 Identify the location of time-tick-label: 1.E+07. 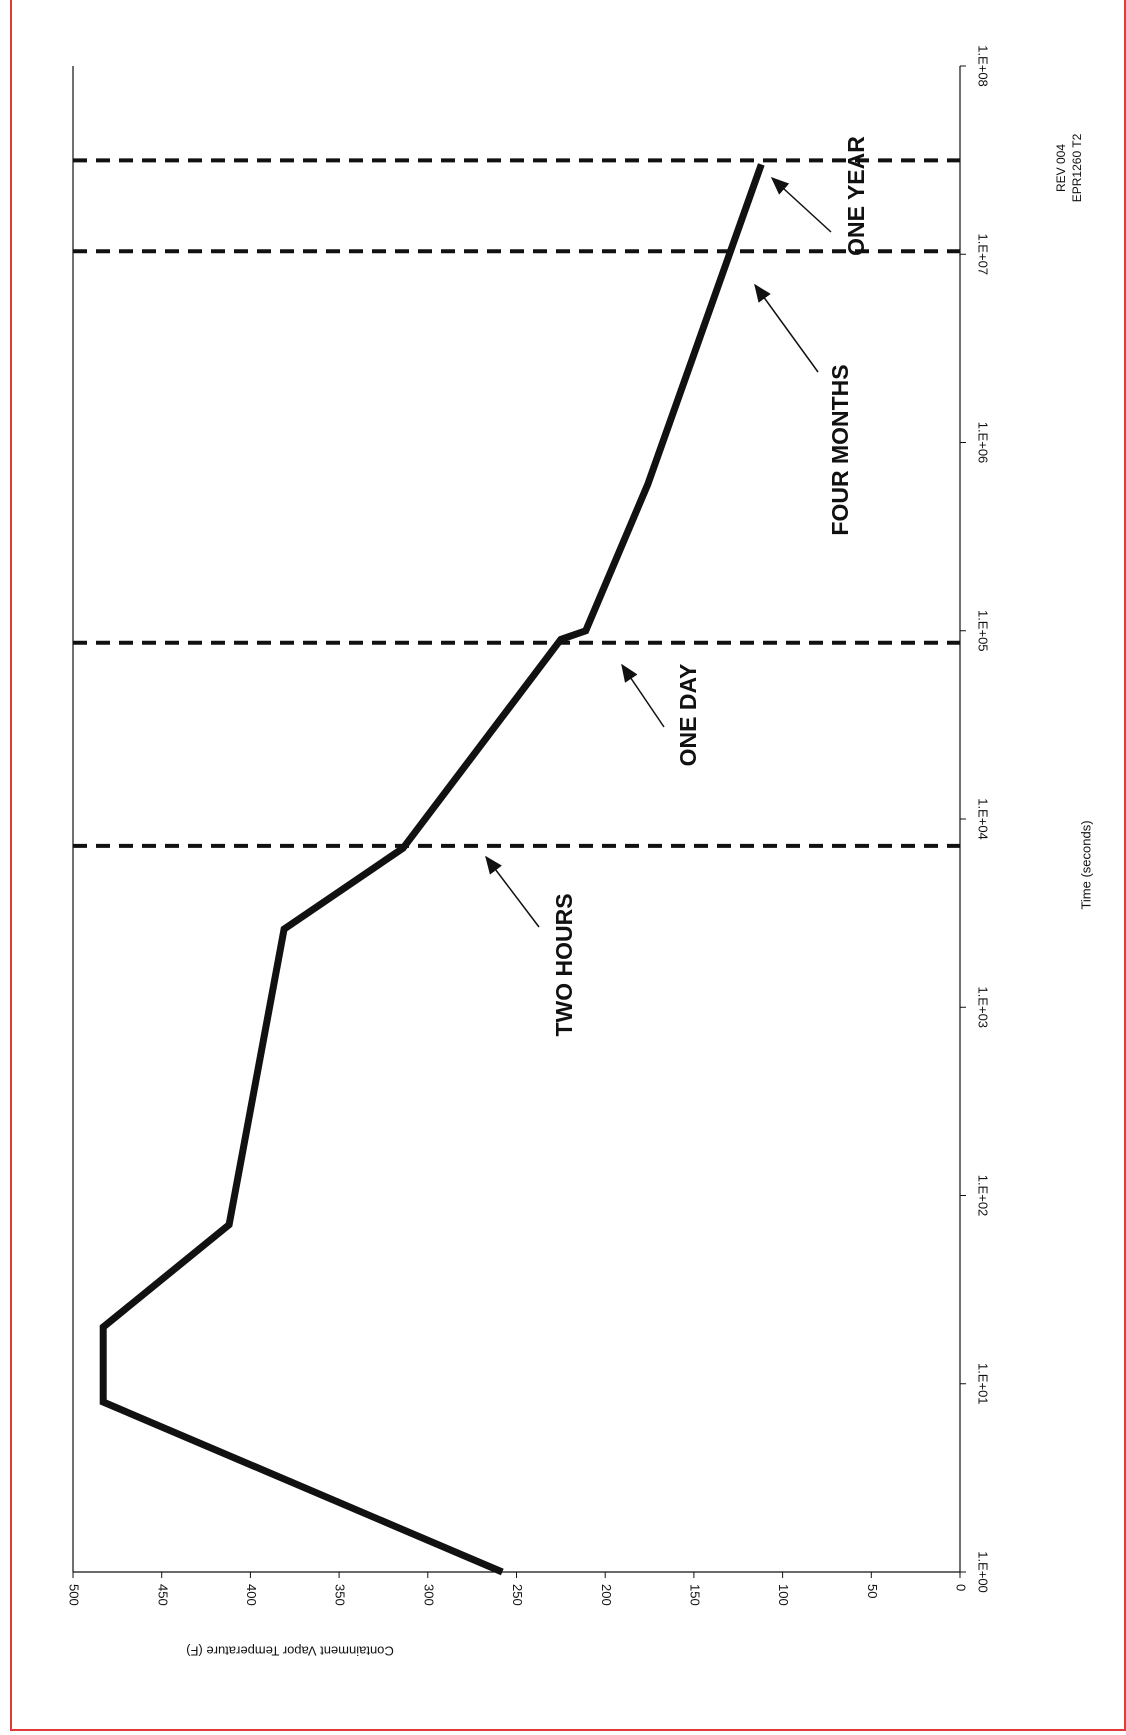
(983, 254).